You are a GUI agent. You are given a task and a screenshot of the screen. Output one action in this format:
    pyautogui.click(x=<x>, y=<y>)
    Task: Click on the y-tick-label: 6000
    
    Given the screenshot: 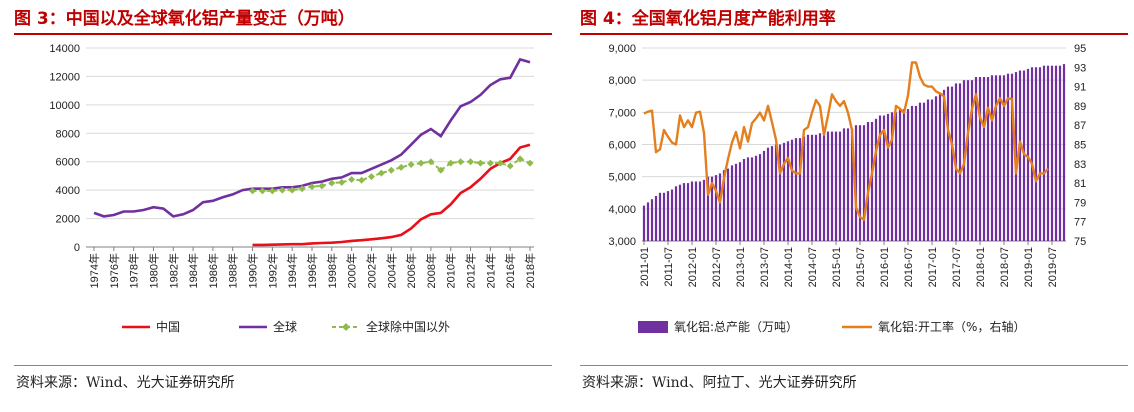 What is the action you would take?
    pyautogui.click(x=68, y=163)
    